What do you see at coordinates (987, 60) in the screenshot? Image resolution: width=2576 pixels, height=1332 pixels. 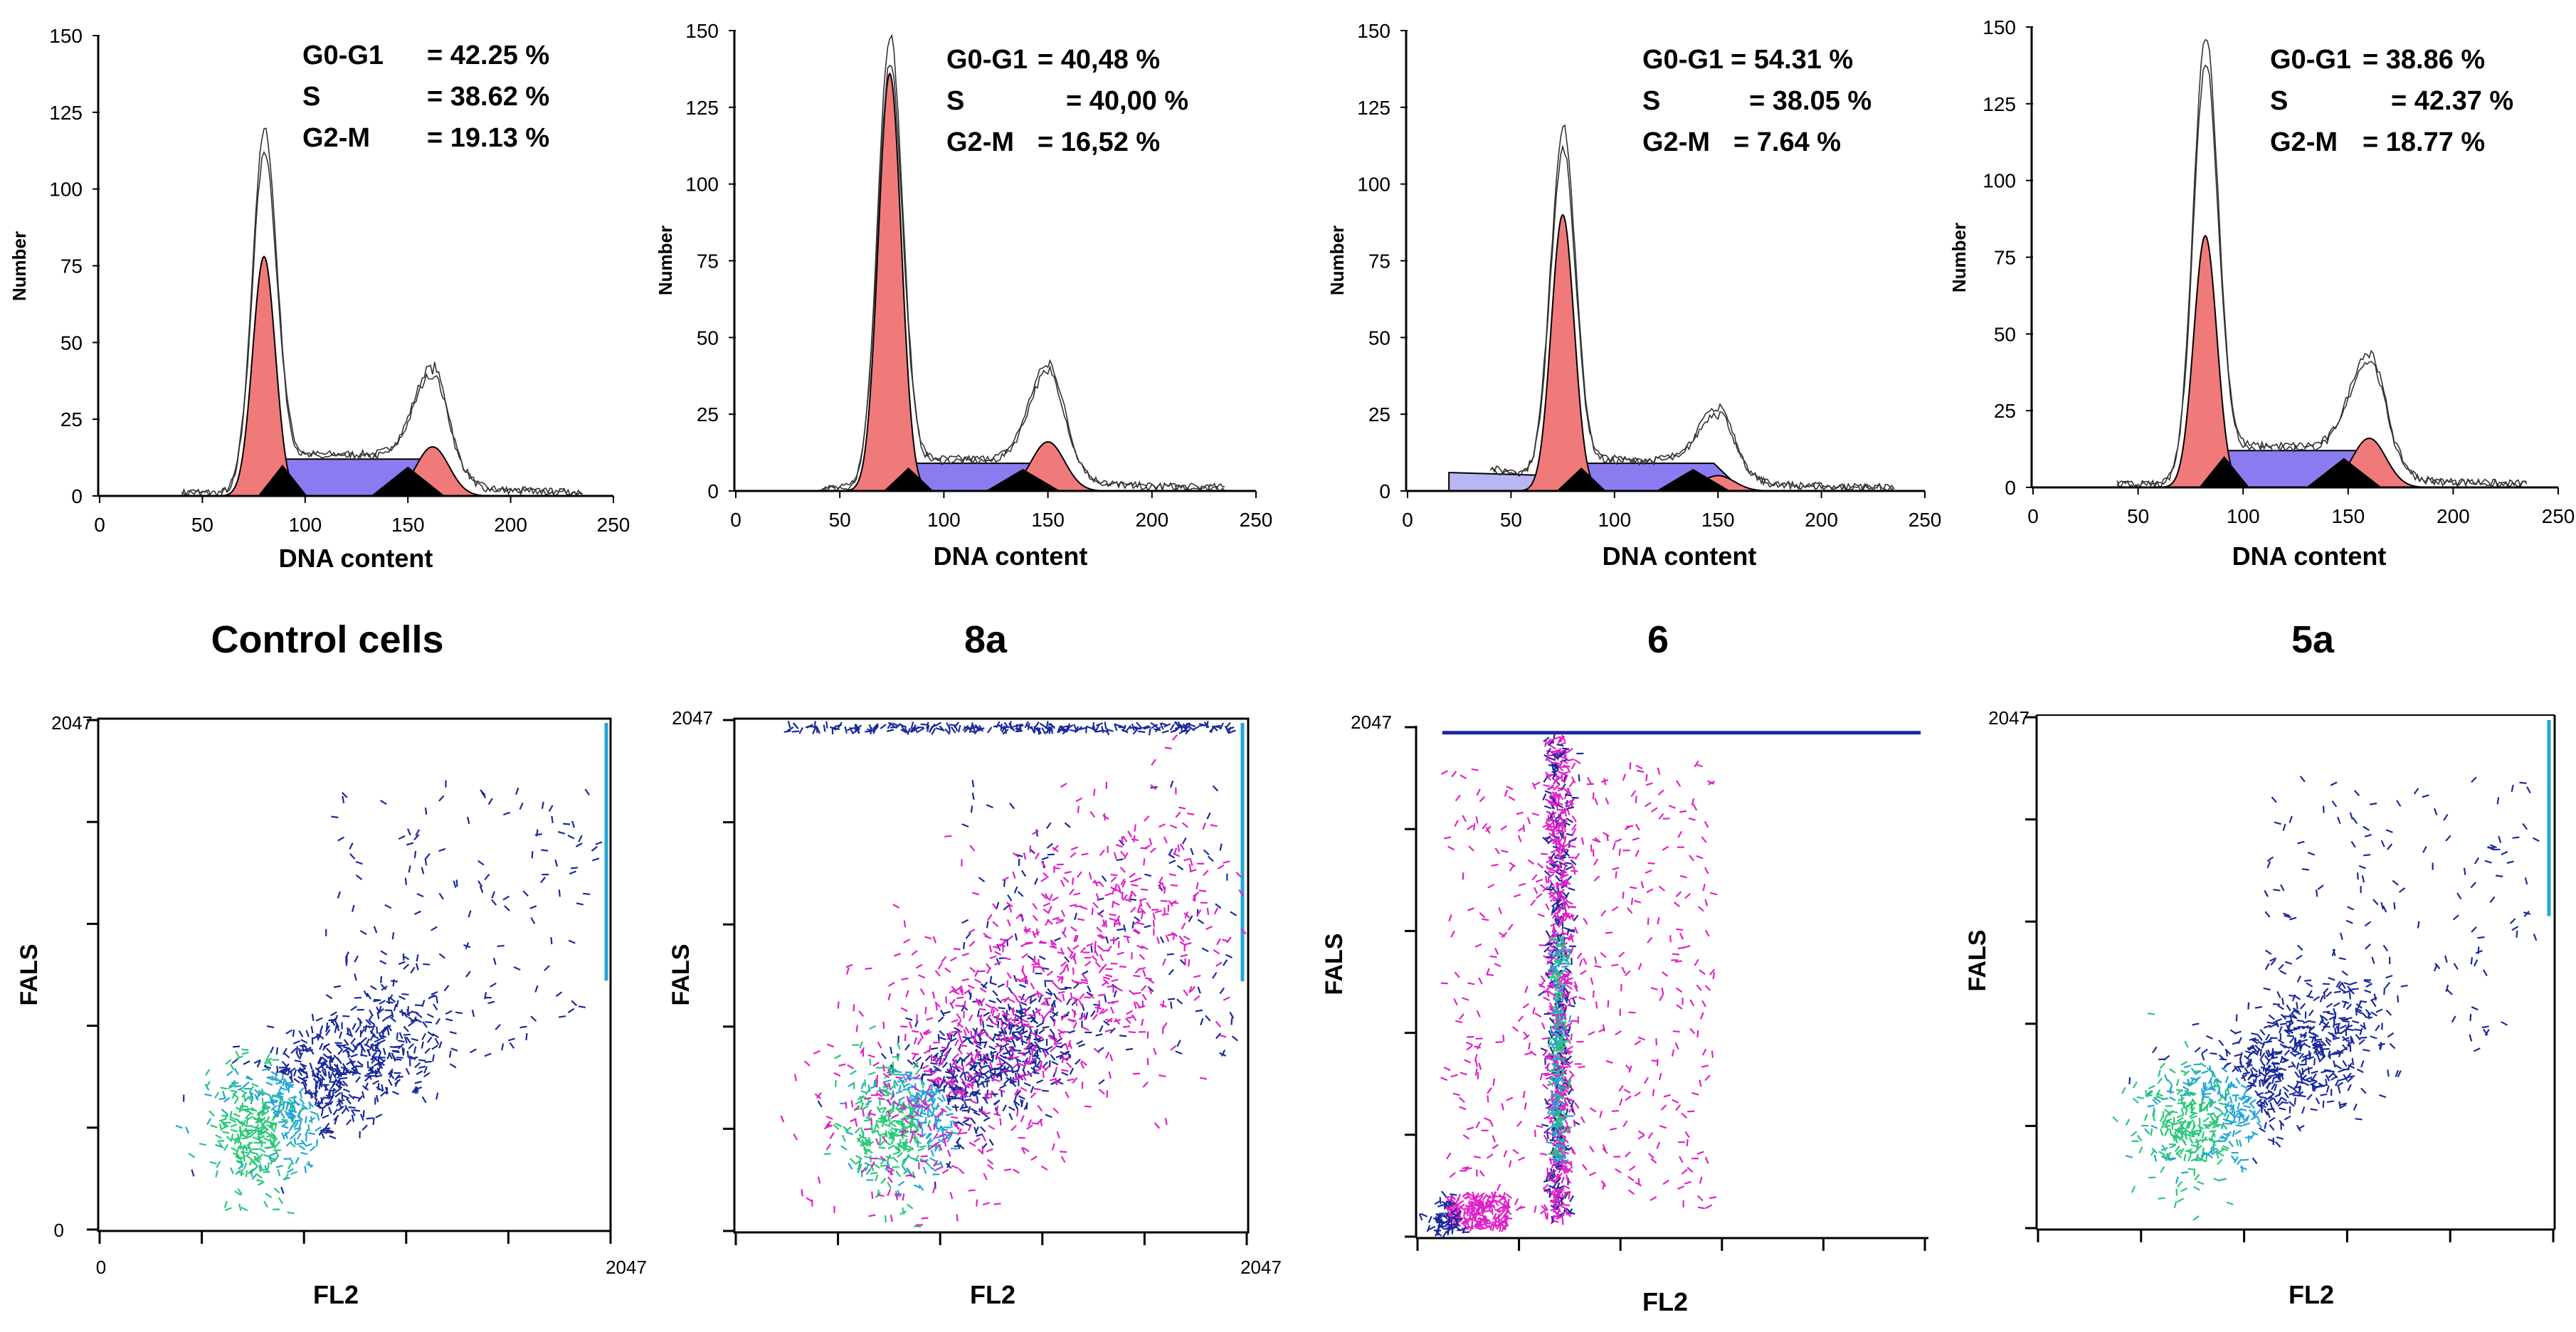 I see `phase-g0g1-name: G0-G1` at bounding box center [987, 60].